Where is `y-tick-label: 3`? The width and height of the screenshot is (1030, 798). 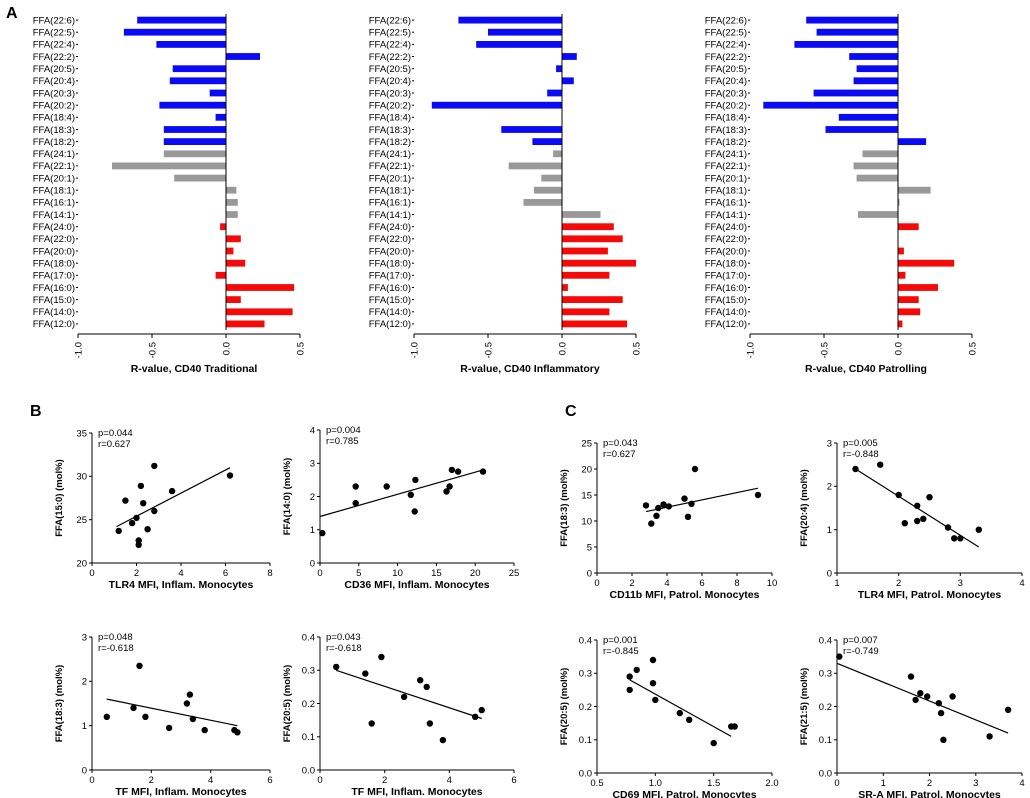
y-tick-label: 3 is located at coordinates (84, 637).